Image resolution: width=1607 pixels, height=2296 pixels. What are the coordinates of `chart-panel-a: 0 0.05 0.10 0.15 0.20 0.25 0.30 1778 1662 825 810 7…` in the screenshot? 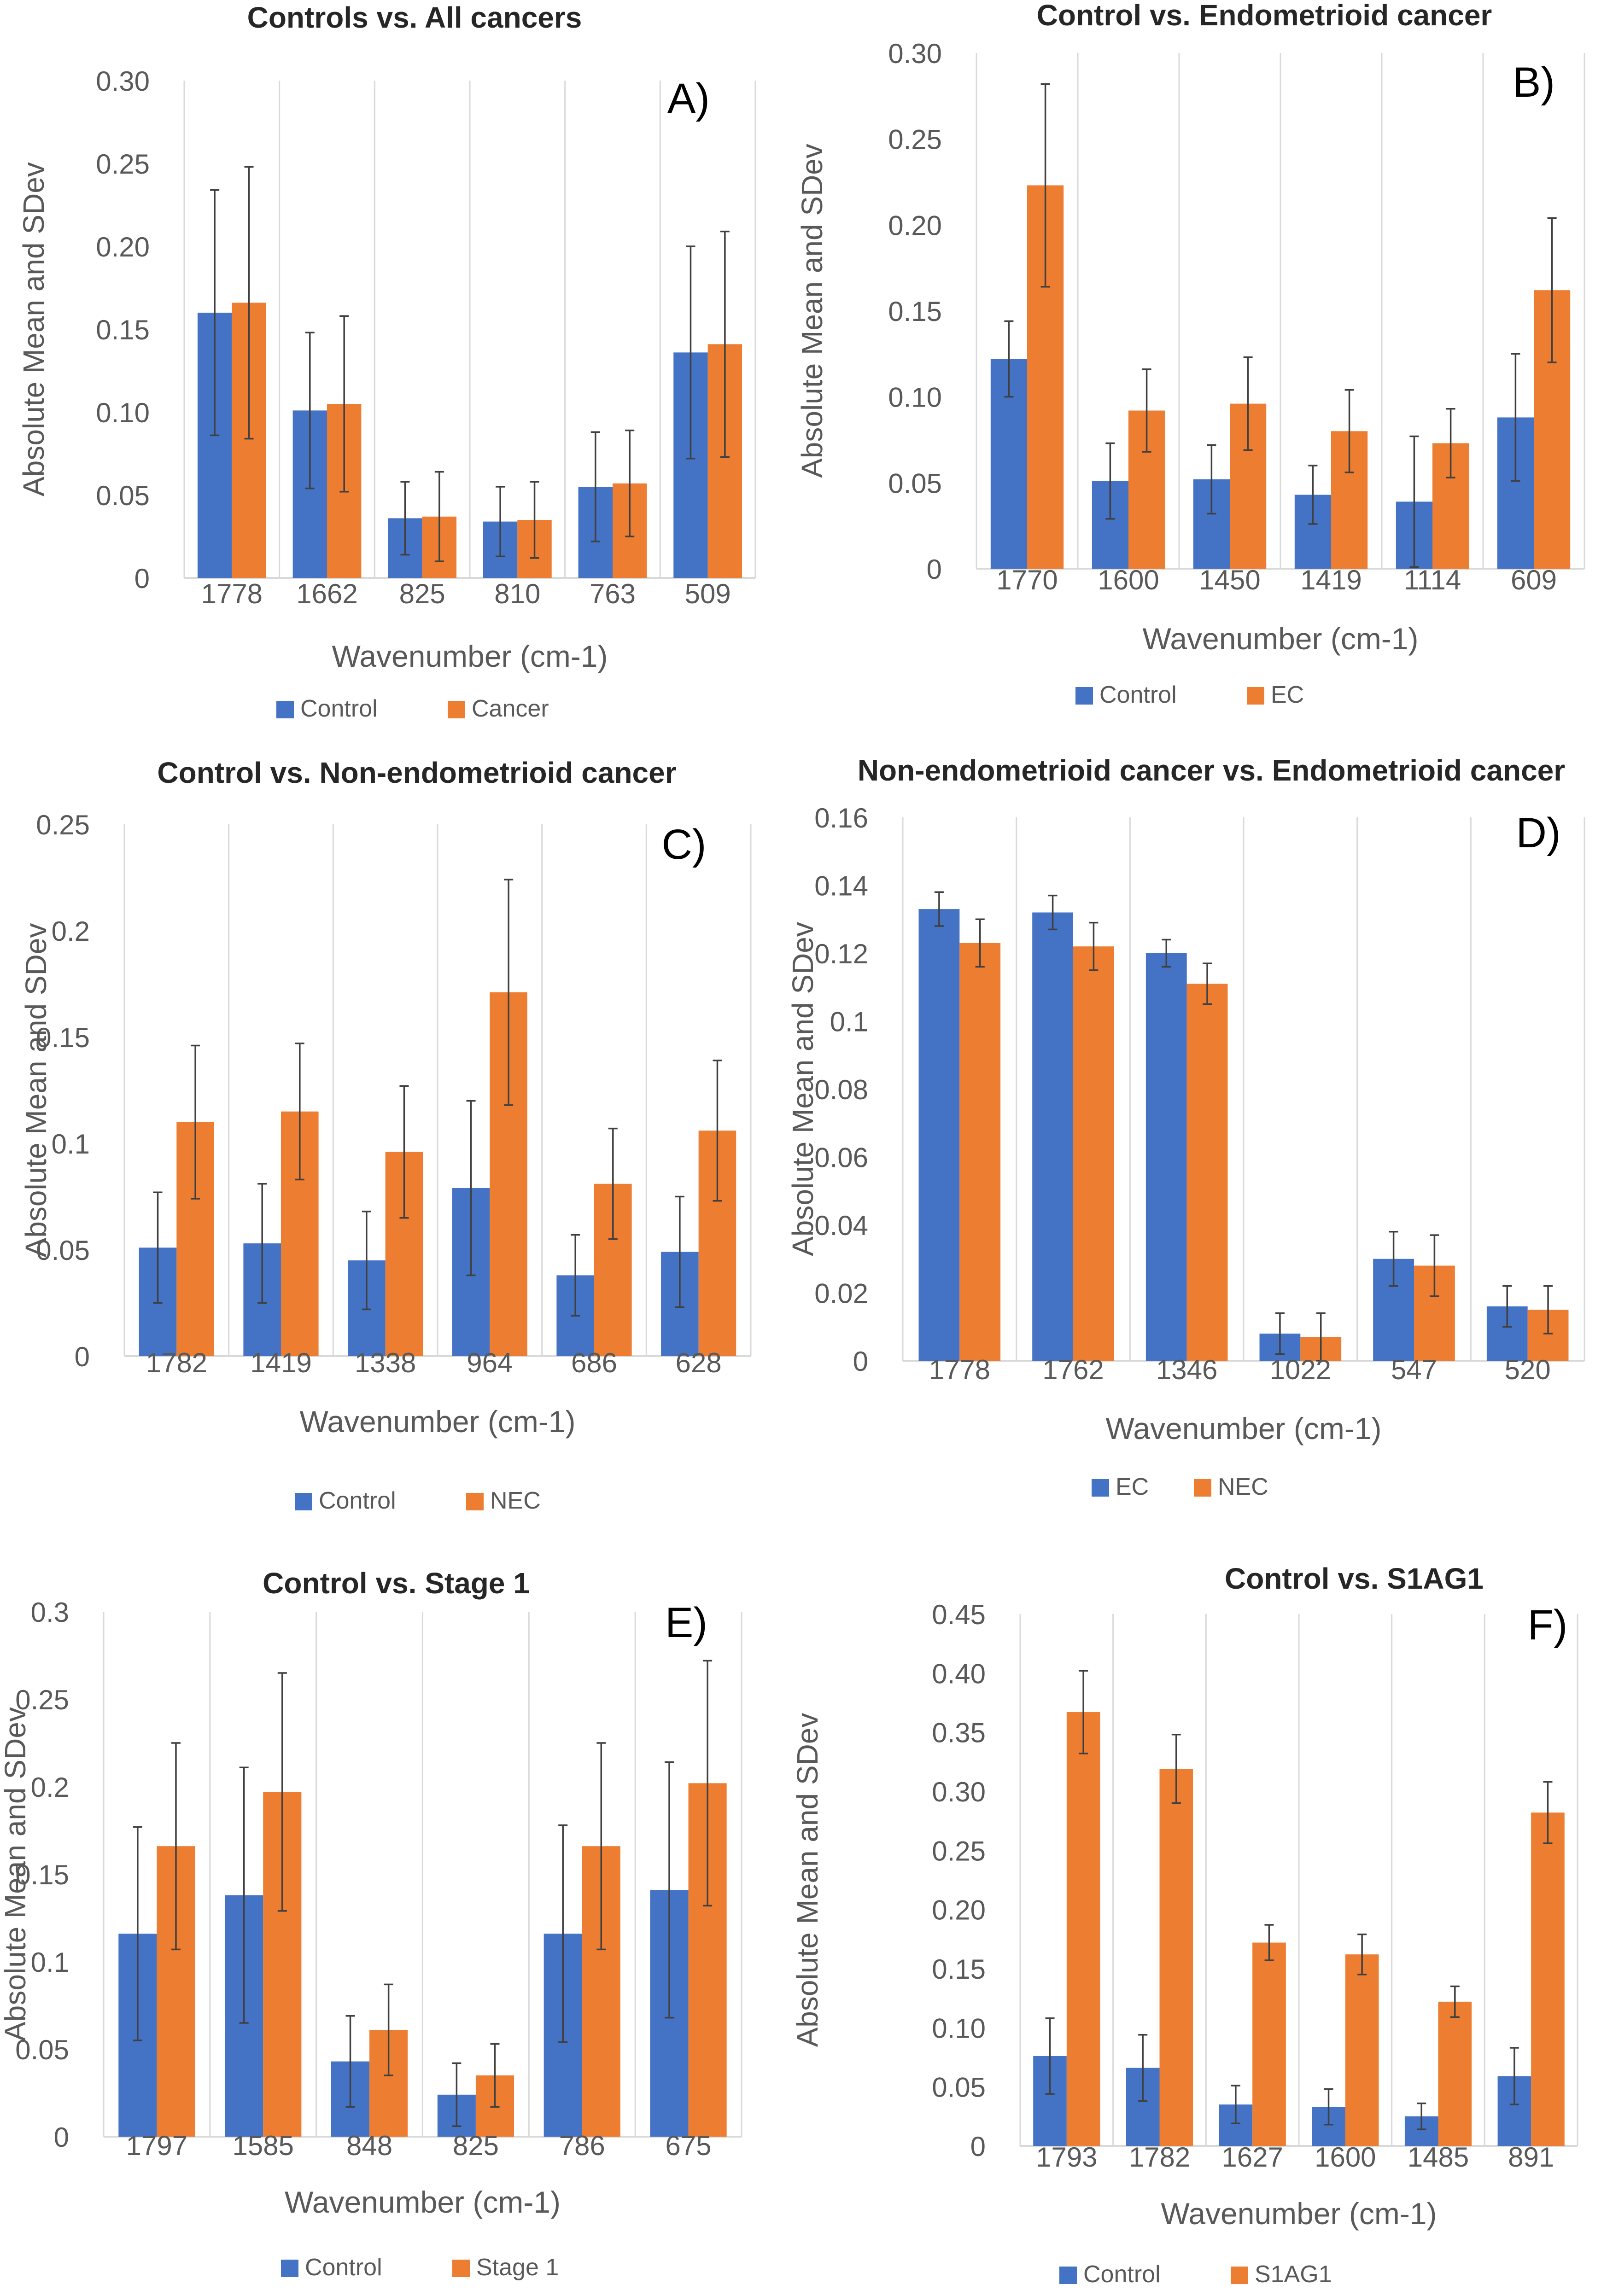 It's located at (386, 361).